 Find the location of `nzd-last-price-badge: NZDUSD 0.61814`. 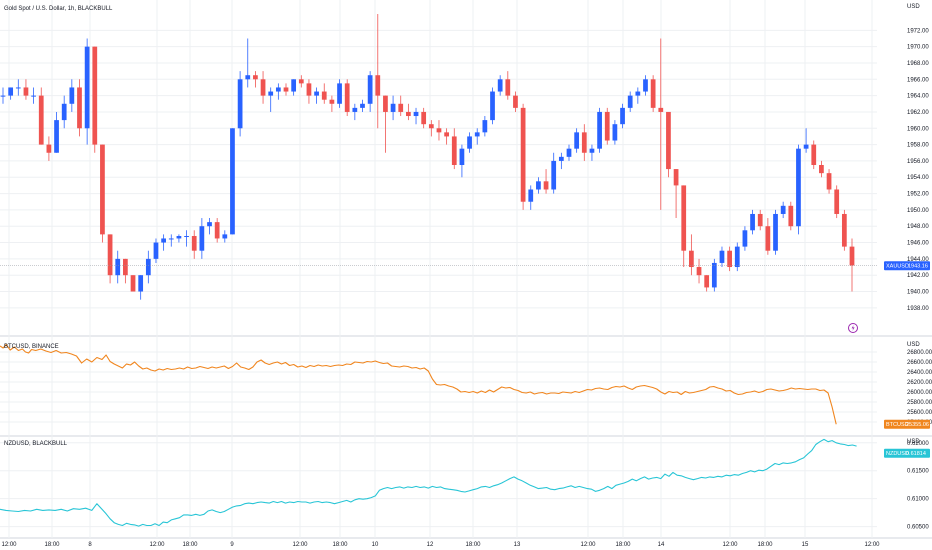

nzd-last-price-badge: NZDUSD 0.61814 is located at coordinates (907, 453).